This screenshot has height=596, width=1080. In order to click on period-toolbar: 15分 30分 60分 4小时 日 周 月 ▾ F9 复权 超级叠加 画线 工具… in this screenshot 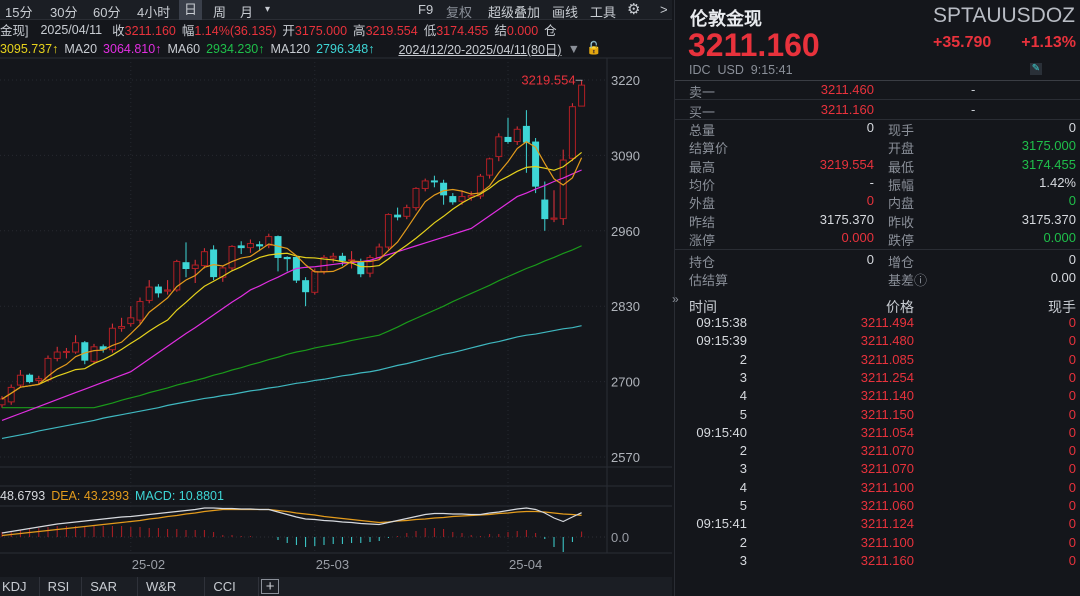, I will do `click(336, 10)`.